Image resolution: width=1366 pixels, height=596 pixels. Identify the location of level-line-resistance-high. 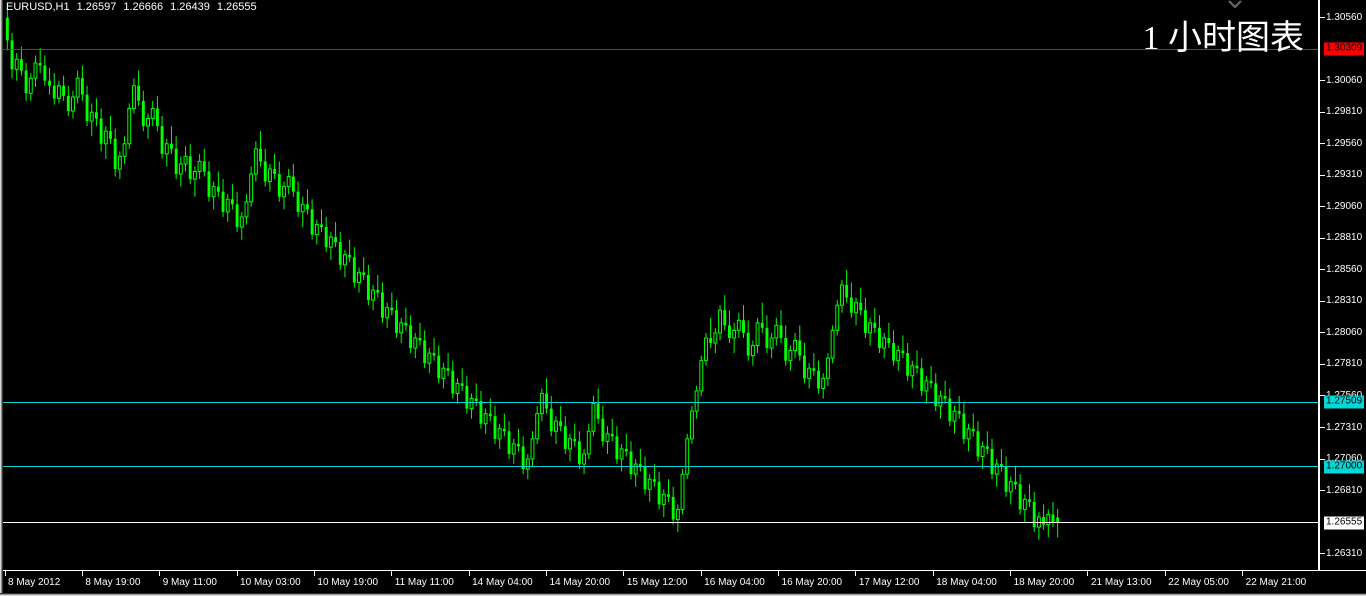
(660, 49).